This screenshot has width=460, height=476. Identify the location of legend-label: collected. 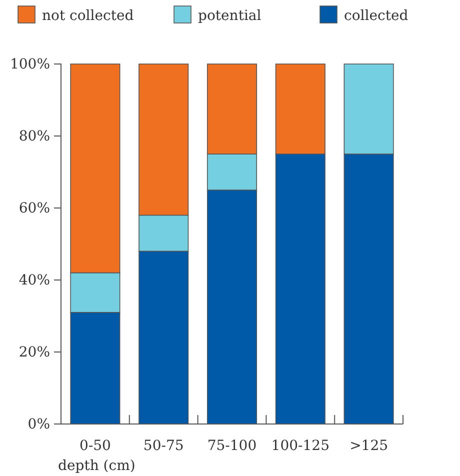
(376, 16).